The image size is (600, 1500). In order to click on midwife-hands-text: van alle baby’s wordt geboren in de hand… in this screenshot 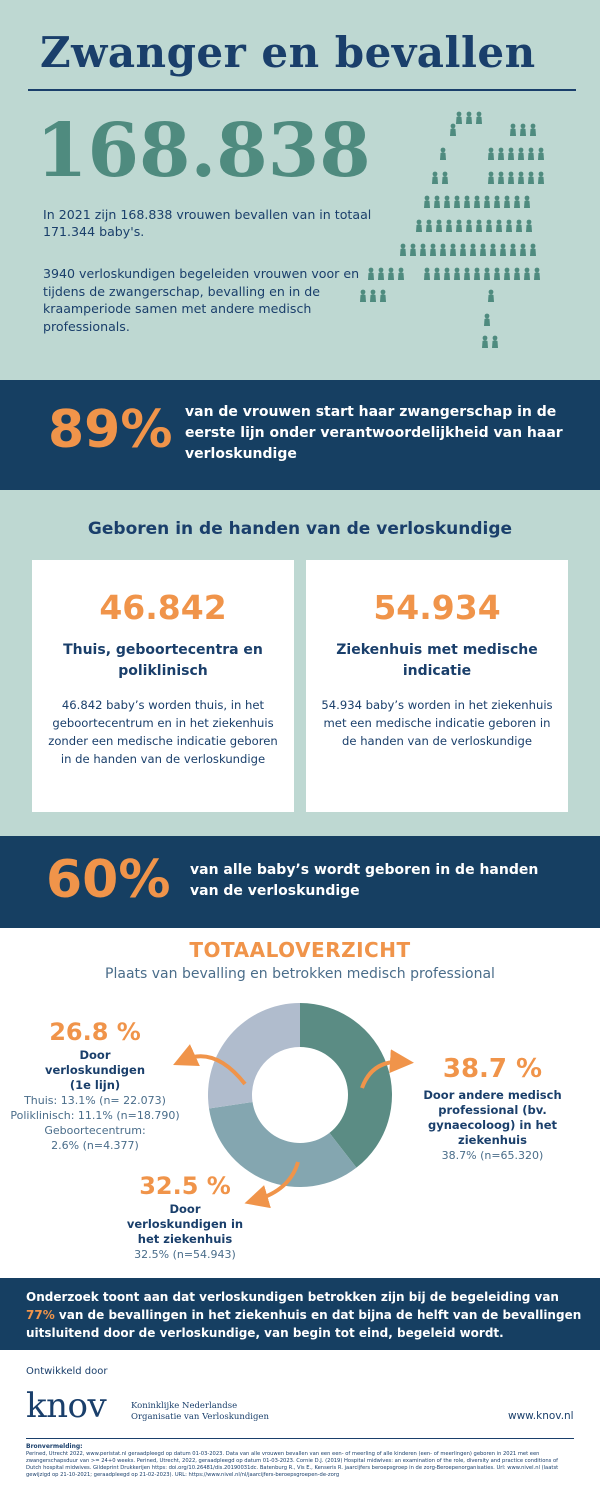, I will do `click(364, 880)`.